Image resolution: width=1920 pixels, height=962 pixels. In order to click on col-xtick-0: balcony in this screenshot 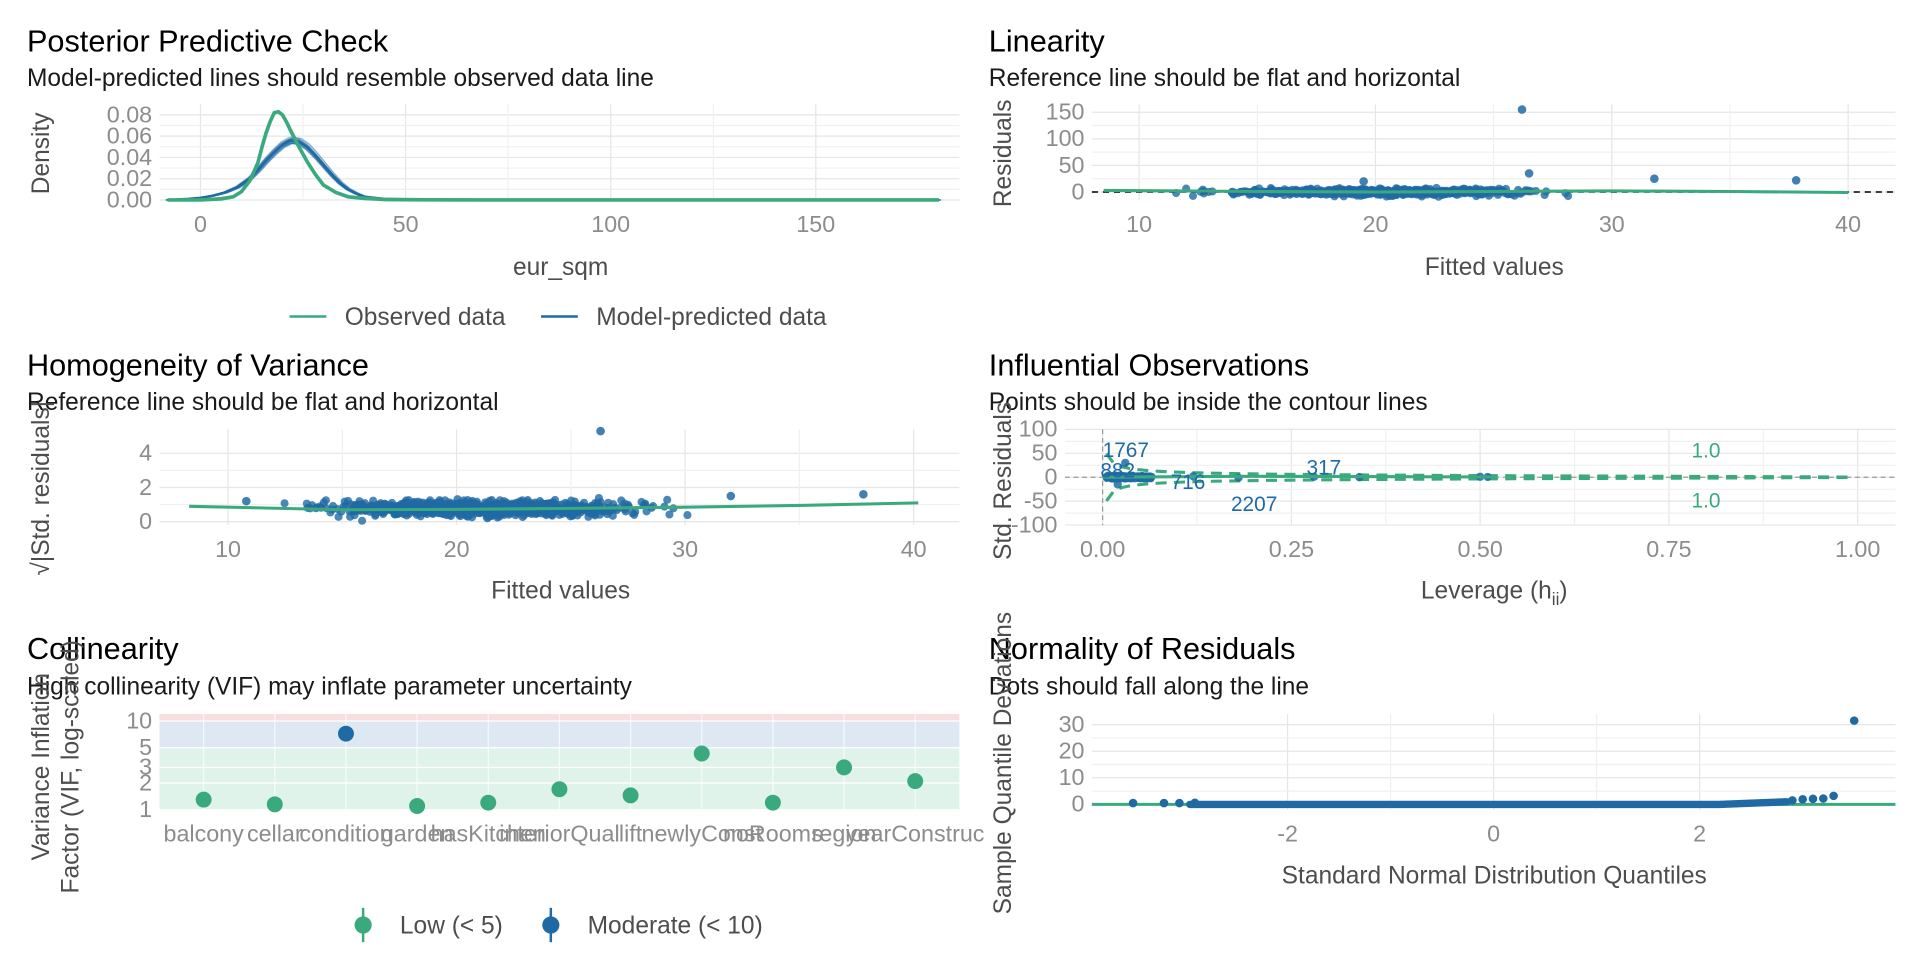, I will do `click(203, 834)`.